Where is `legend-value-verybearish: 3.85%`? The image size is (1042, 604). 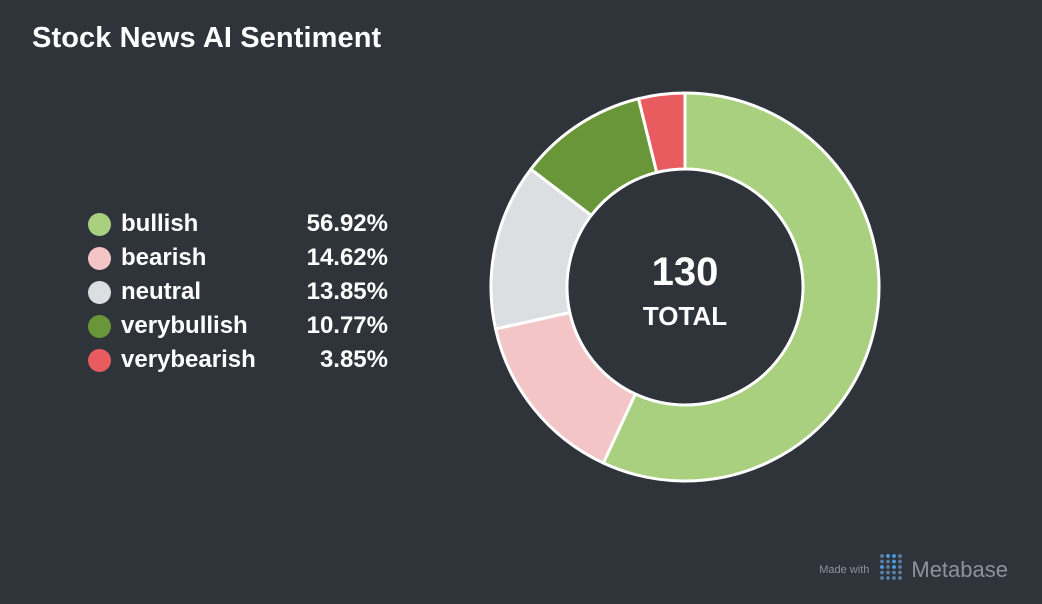 legend-value-verybearish: 3.85% is located at coordinates (353, 359).